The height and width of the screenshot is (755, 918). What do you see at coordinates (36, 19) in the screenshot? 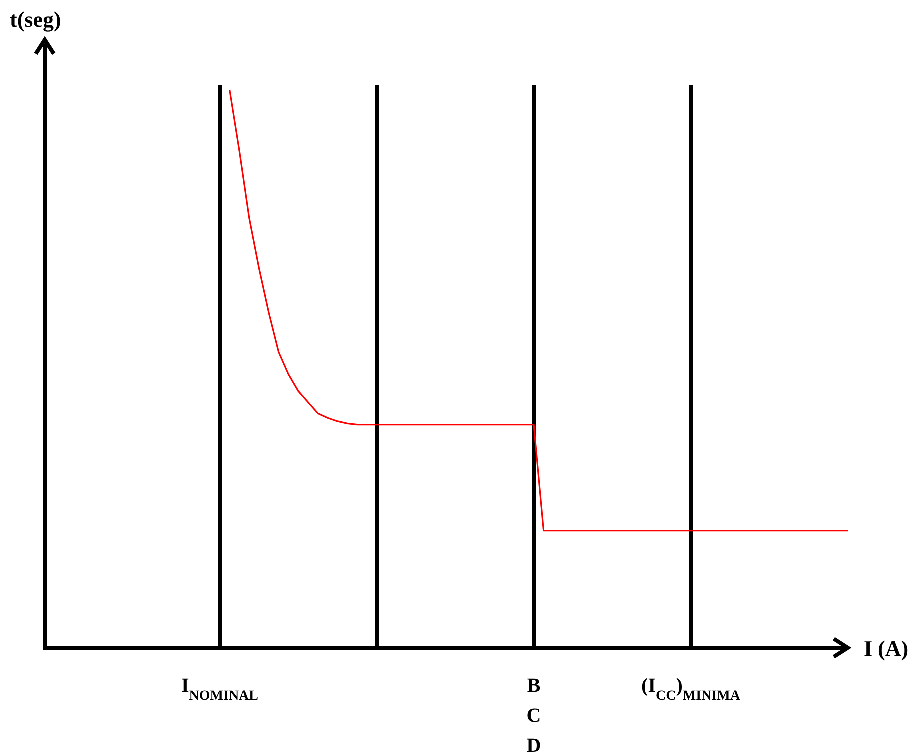
I see `y-axis-title: t(seg)` at bounding box center [36, 19].